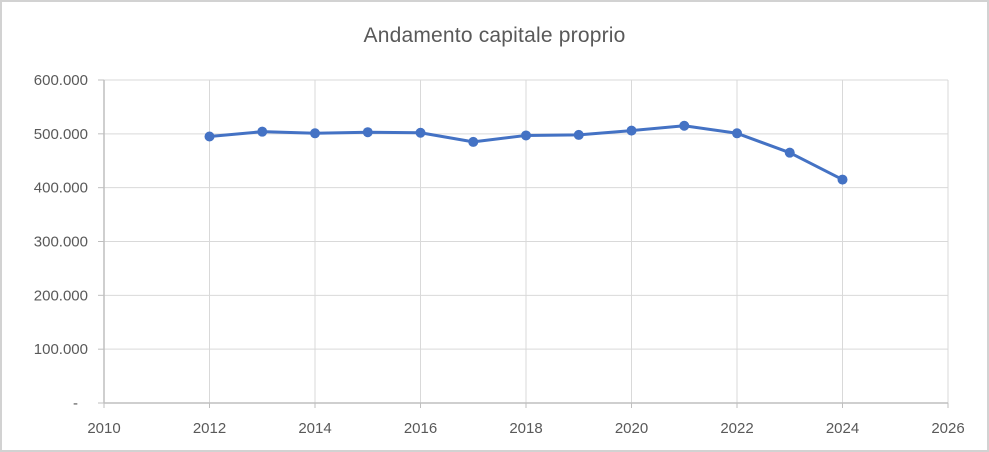 The image size is (989, 452). Describe the element at coordinates (209, 428) in the screenshot. I see `x-tick-label: 2012` at that location.